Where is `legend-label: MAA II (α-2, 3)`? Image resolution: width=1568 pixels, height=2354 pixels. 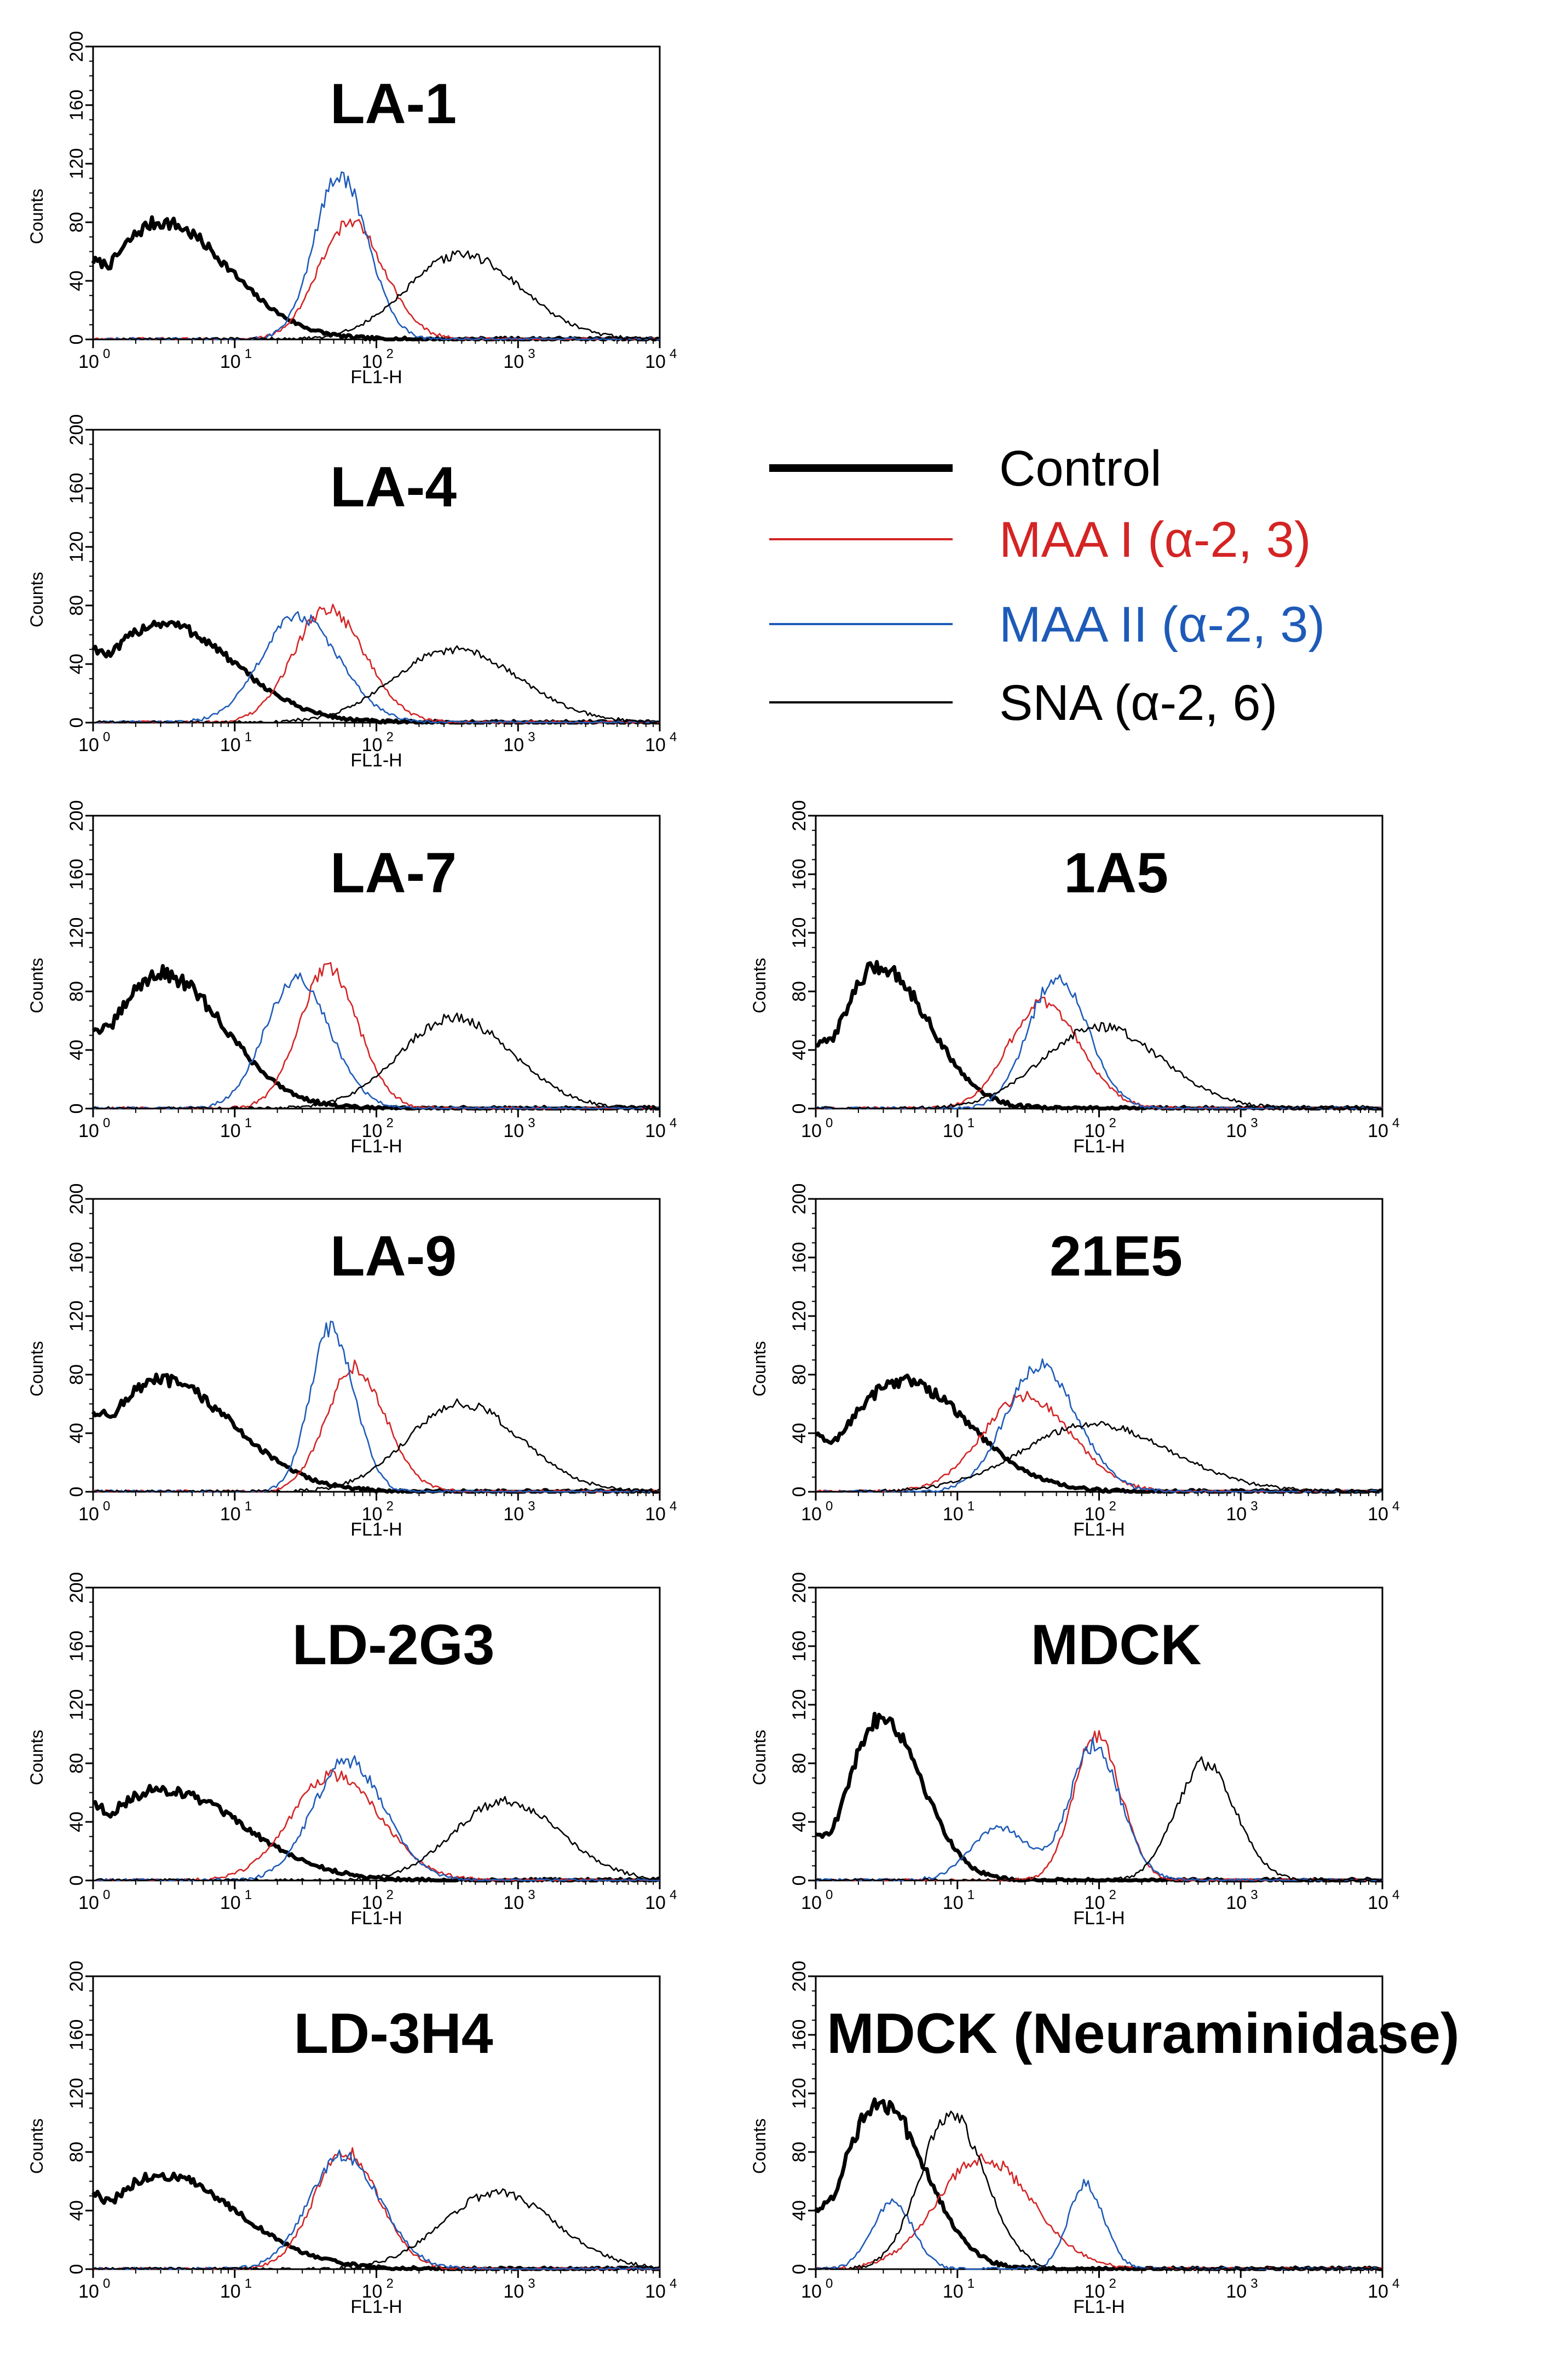
legend-label: MAA II (α-2, 3) is located at coordinates (1162, 625).